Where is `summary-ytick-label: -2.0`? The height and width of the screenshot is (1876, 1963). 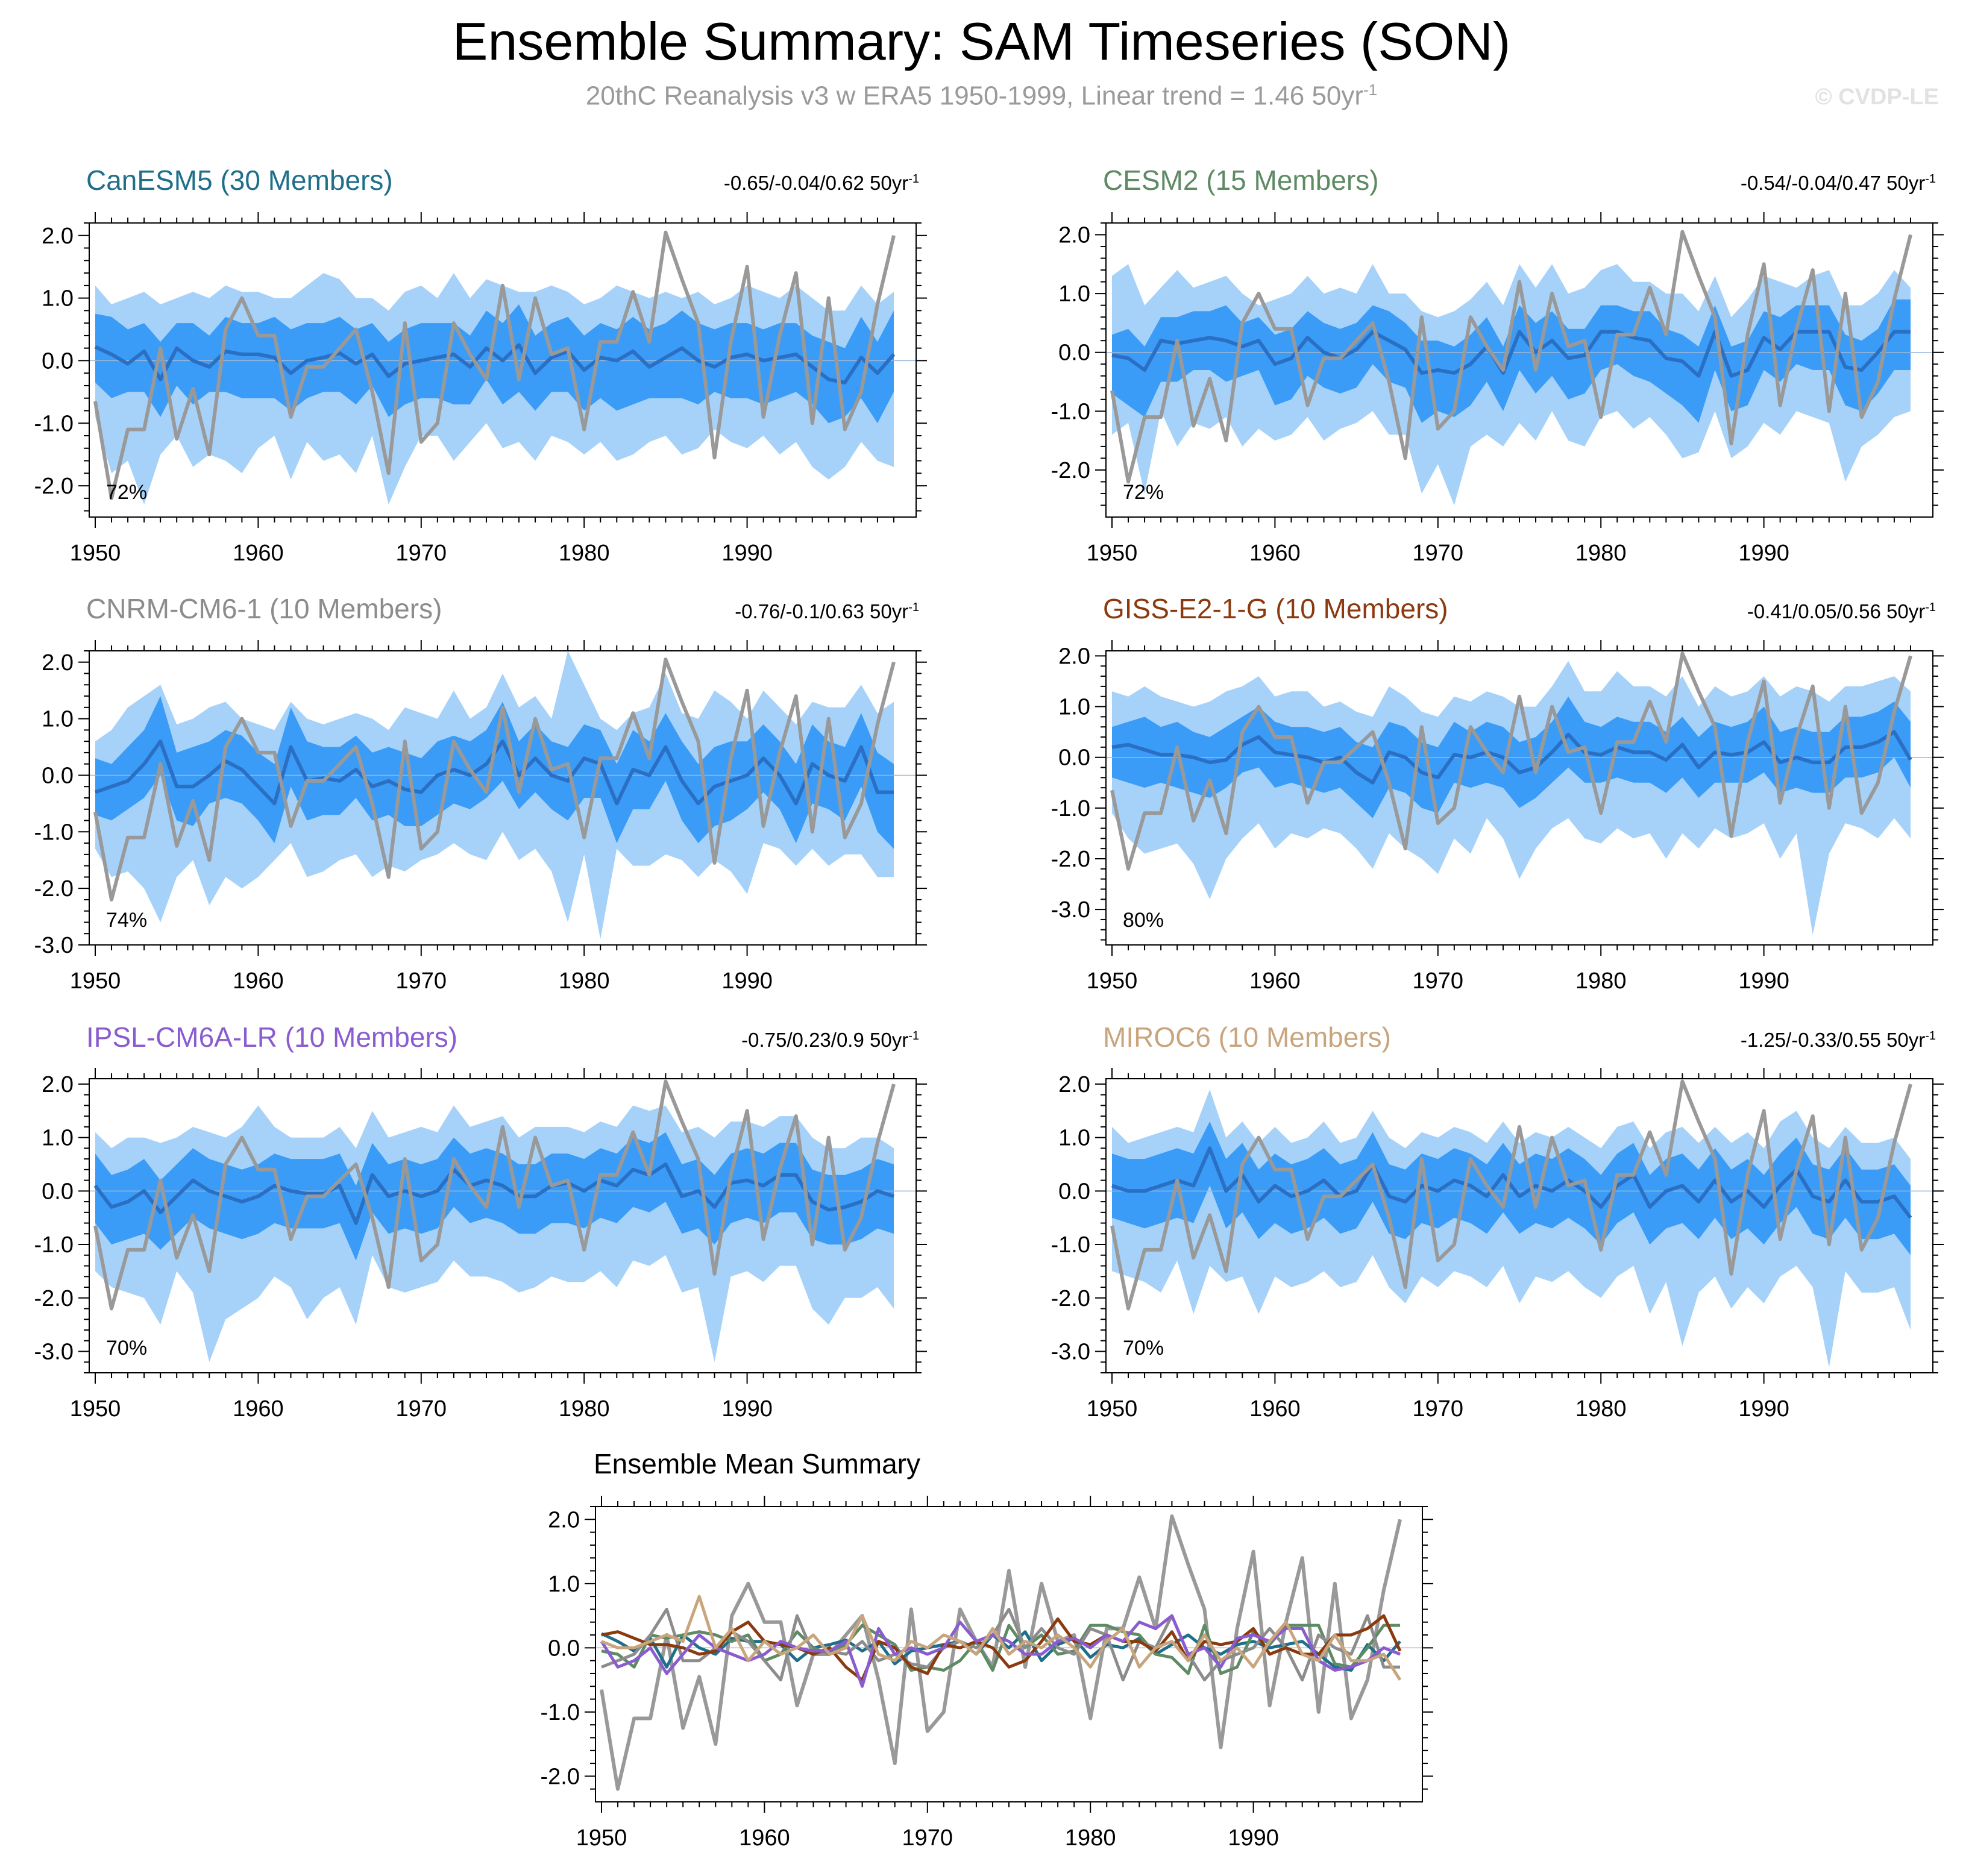 summary-ytick-label: -2.0 is located at coordinates (560, 1776).